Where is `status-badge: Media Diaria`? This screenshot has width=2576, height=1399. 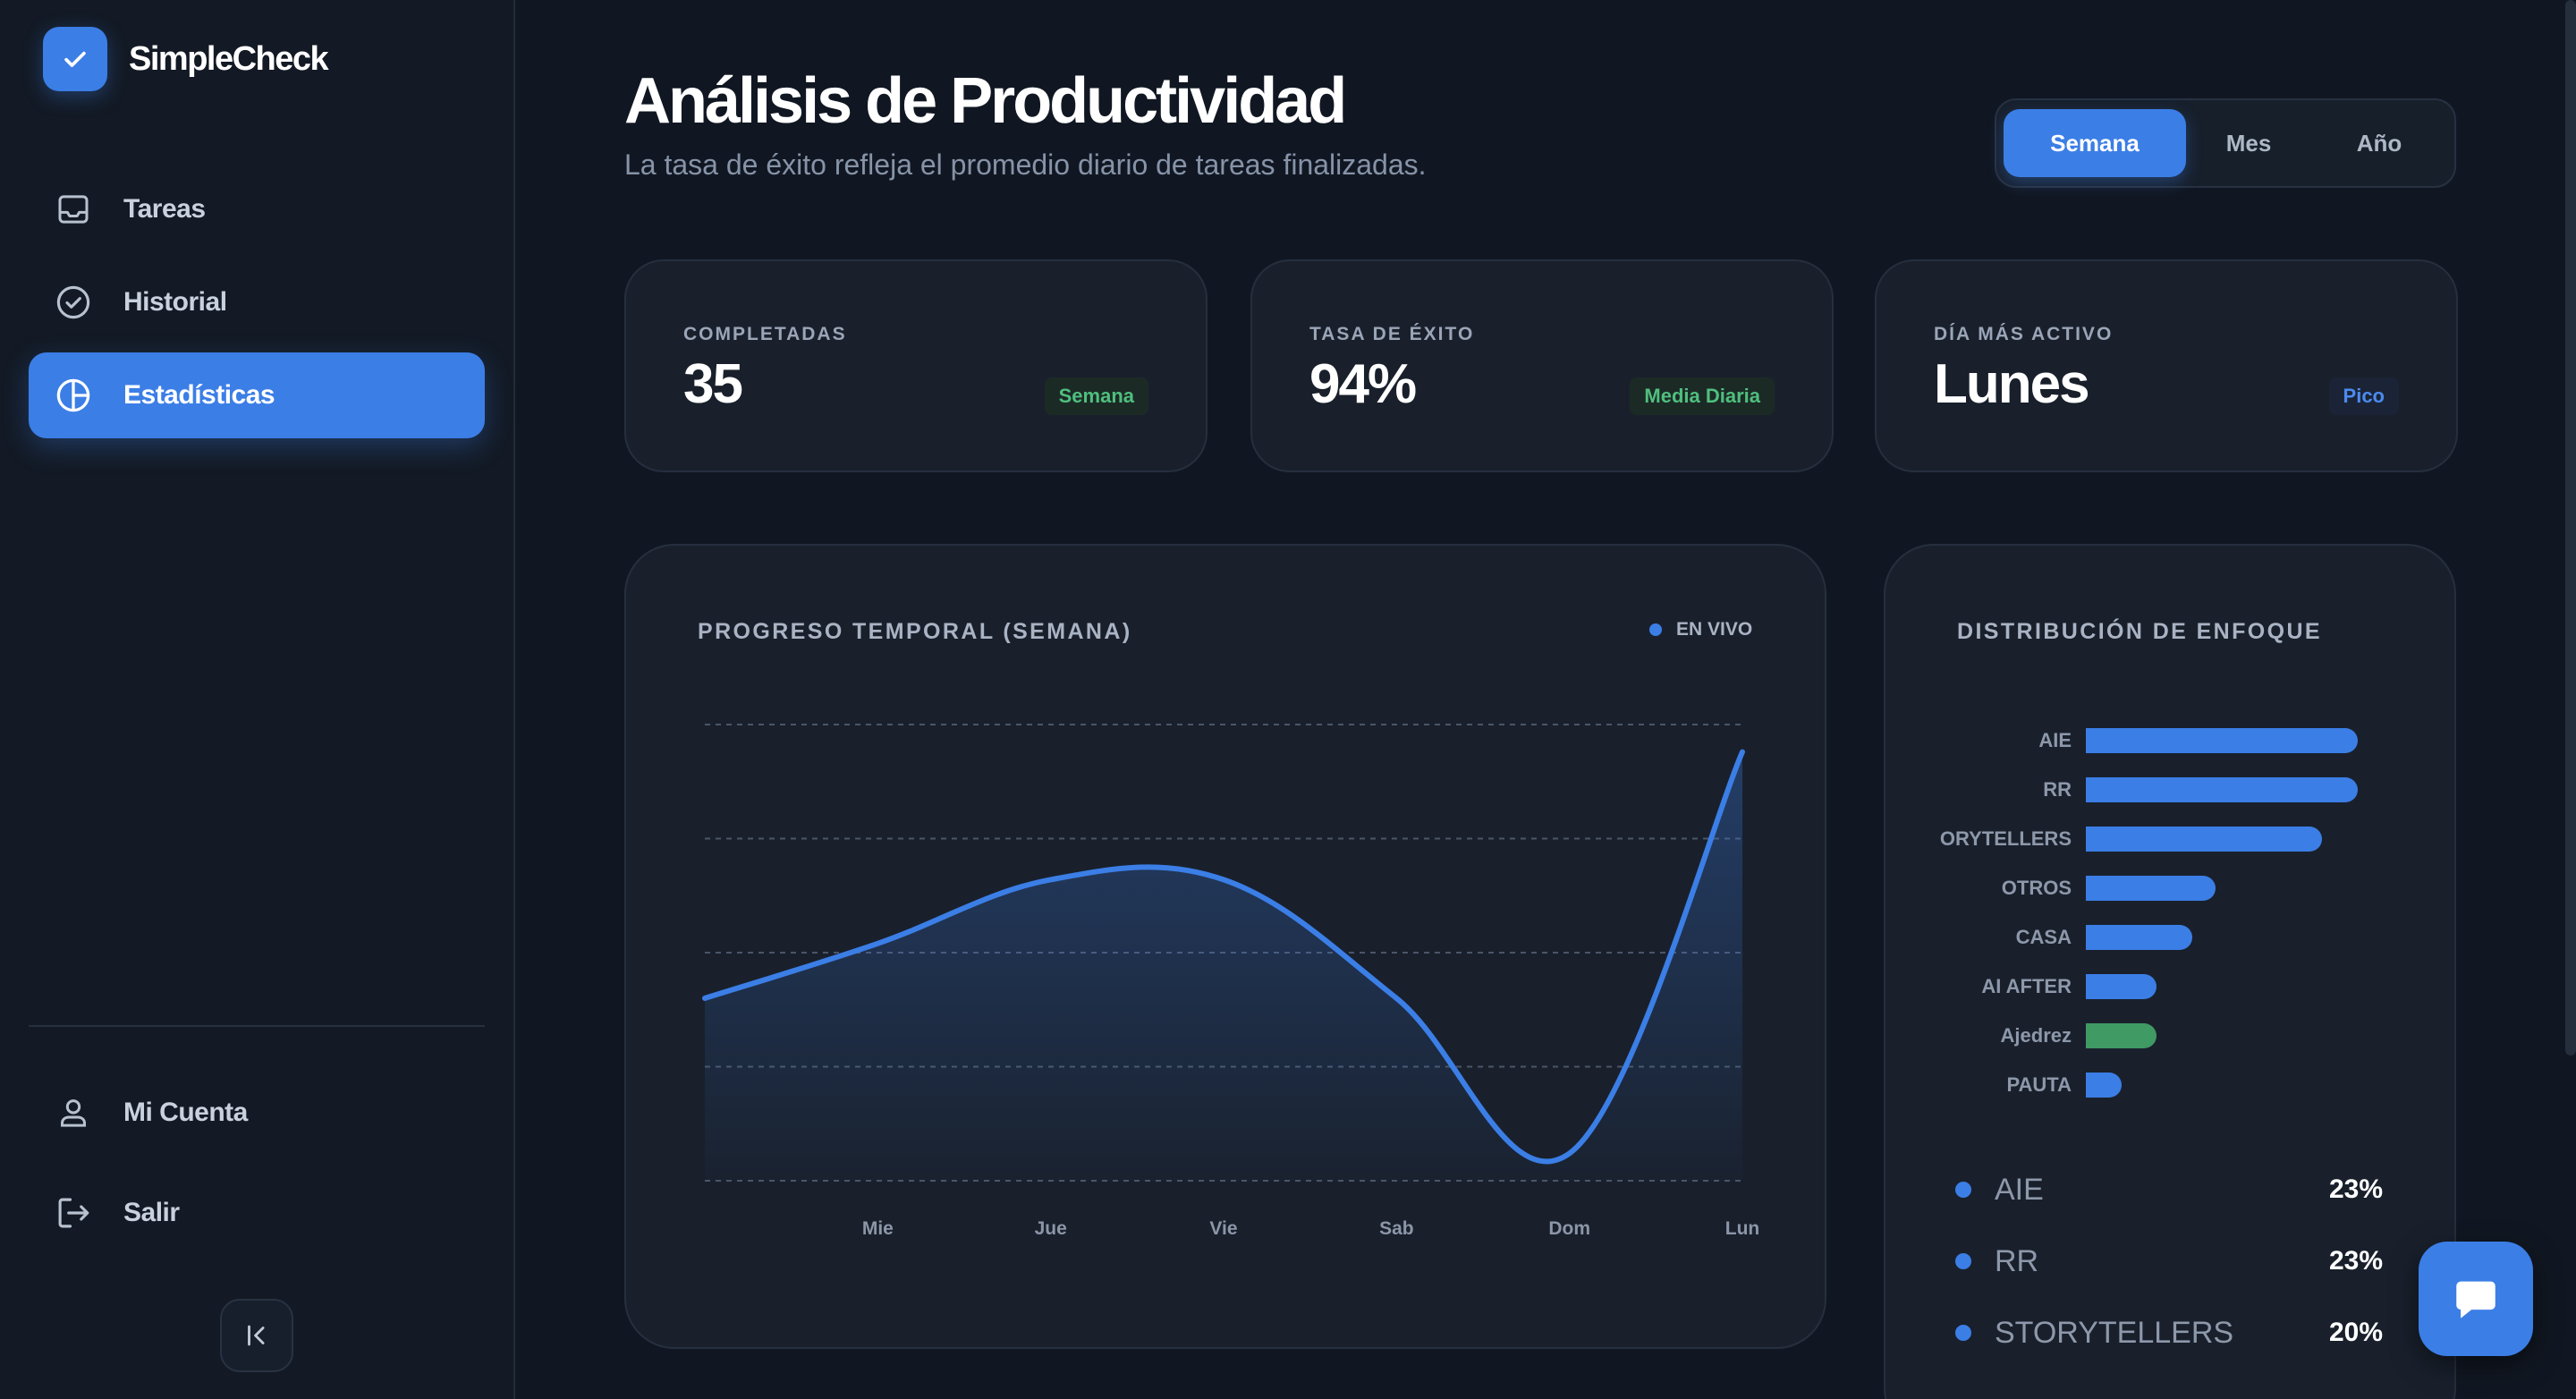
status-badge: Media Diaria is located at coordinates (1702, 396).